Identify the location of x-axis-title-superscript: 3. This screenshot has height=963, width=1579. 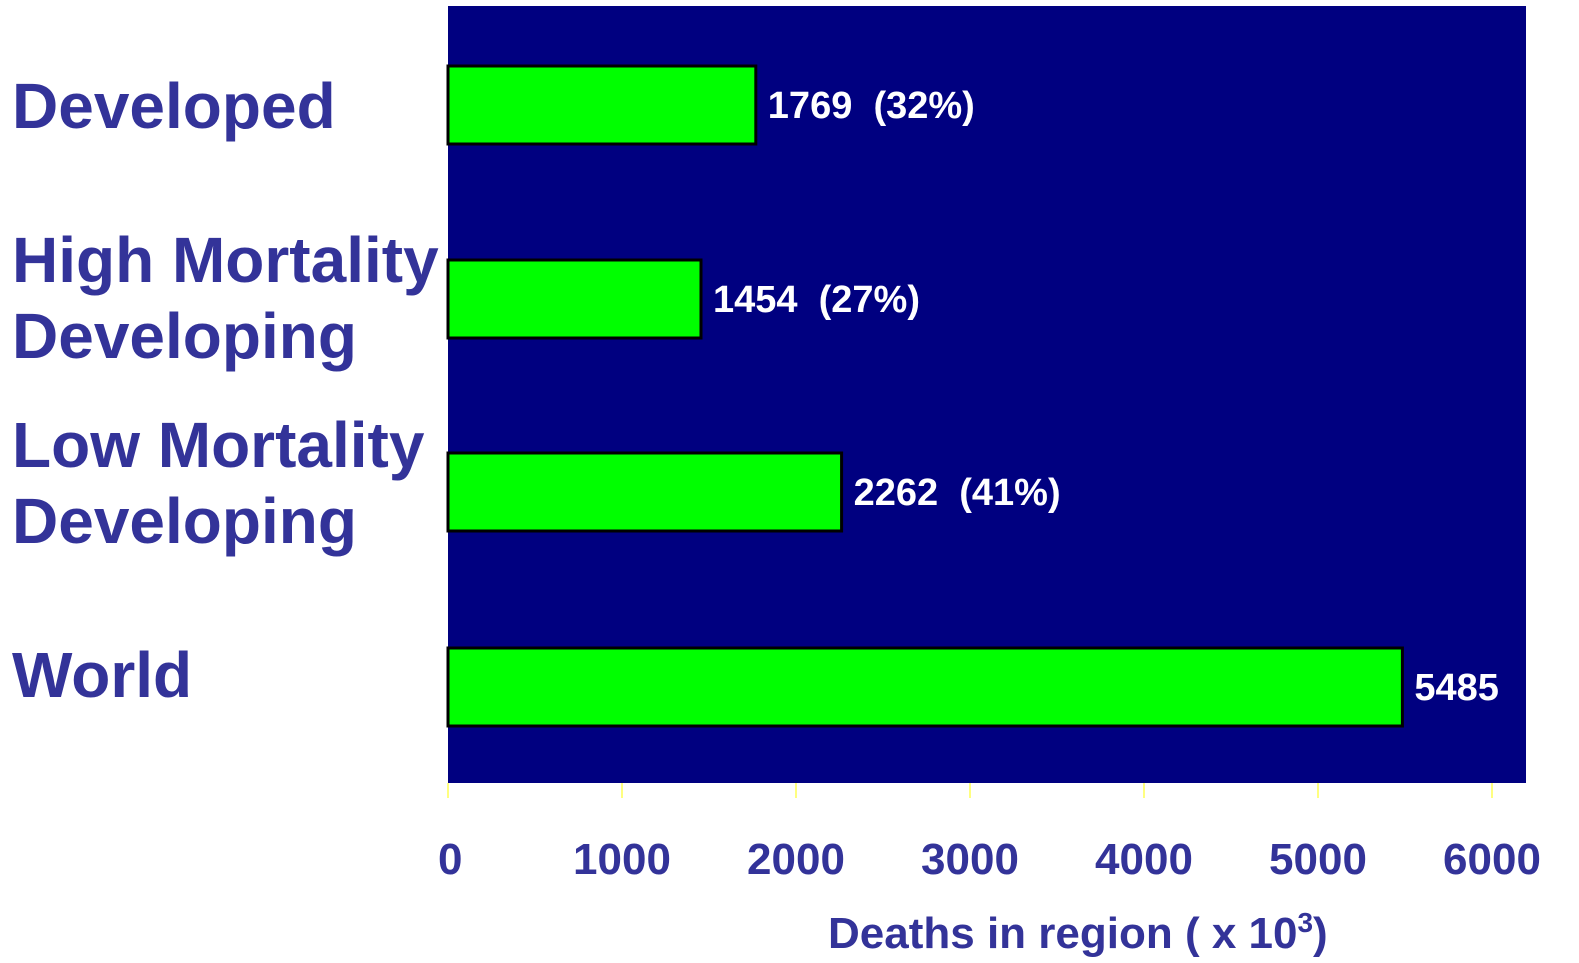
(1305, 922).